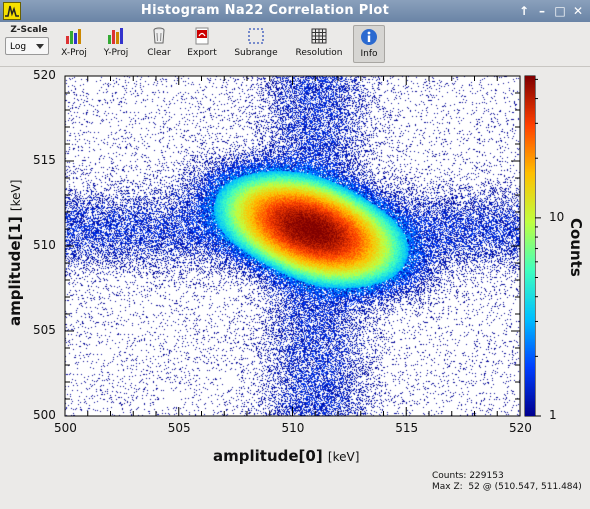  I want to click on close-icon: ✕, so click(578, 11).